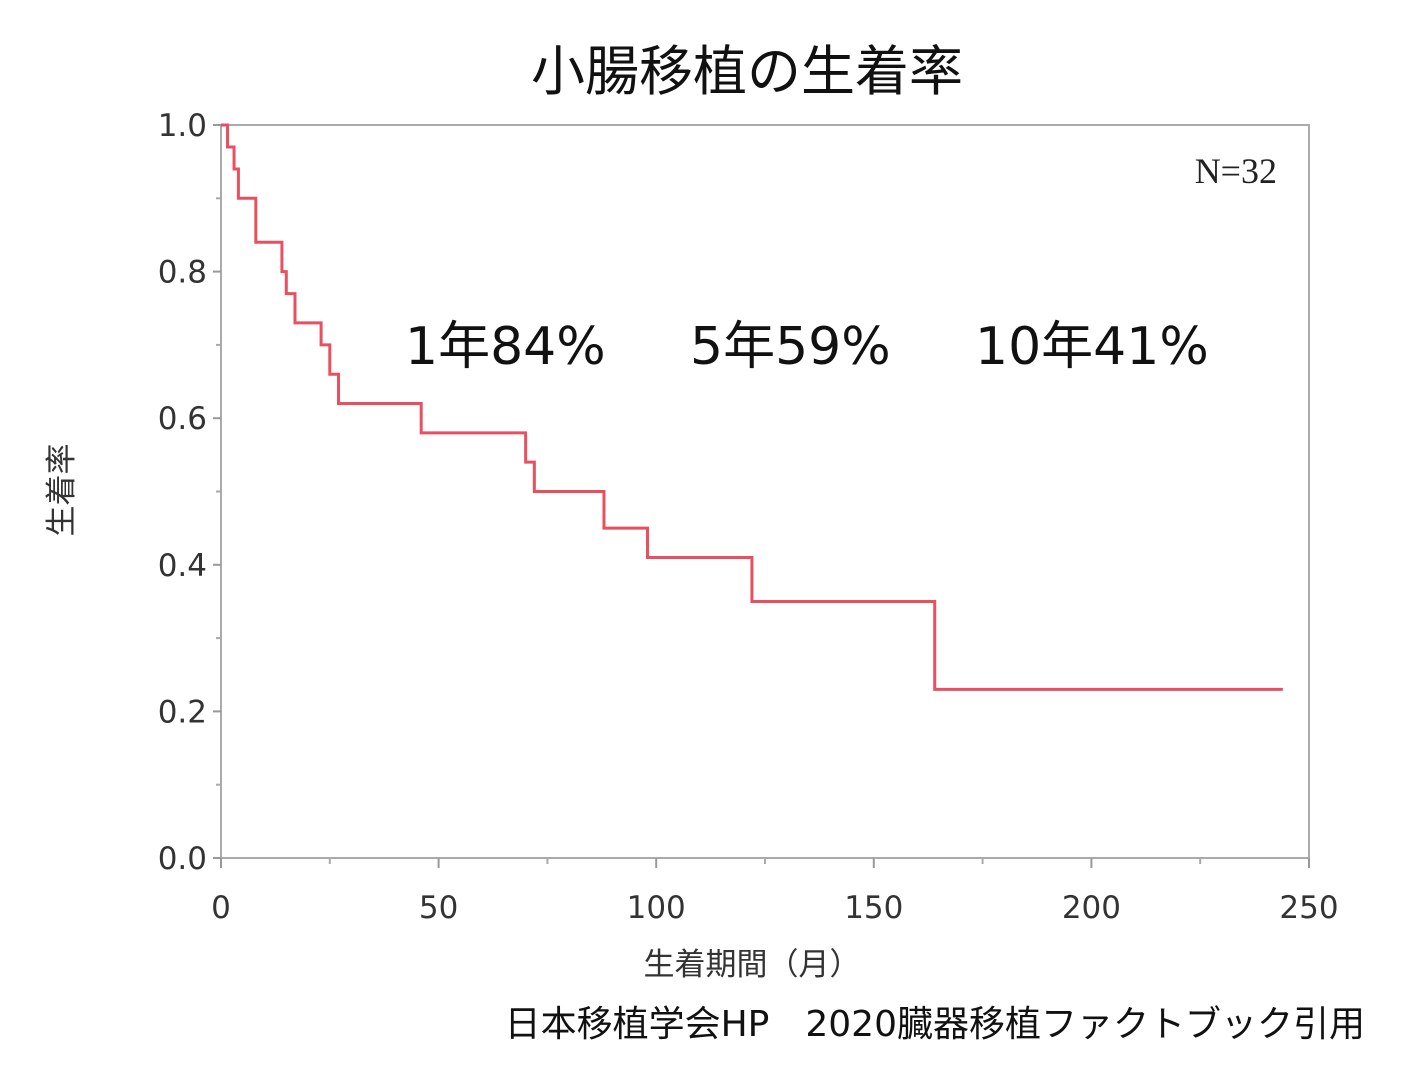 The height and width of the screenshot is (1080, 1419). What do you see at coordinates (1308, 908) in the screenshot?
I see `x-tick-label: 250` at bounding box center [1308, 908].